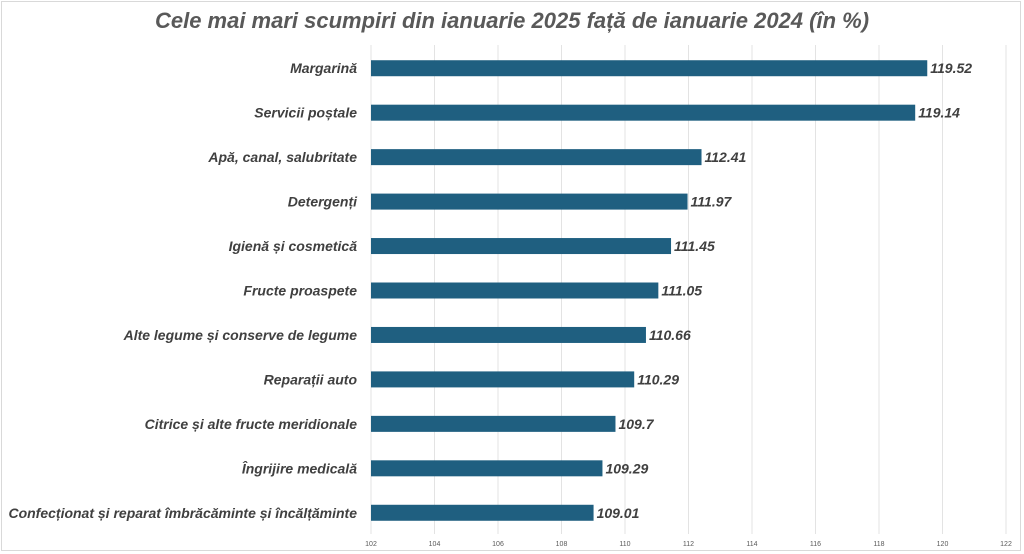 This screenshot has height=554, width=1024. What do you see at coordinates (943, 544) in the screenshot?
I see `x-tick-label: 120` at bounding box center [943, 544].